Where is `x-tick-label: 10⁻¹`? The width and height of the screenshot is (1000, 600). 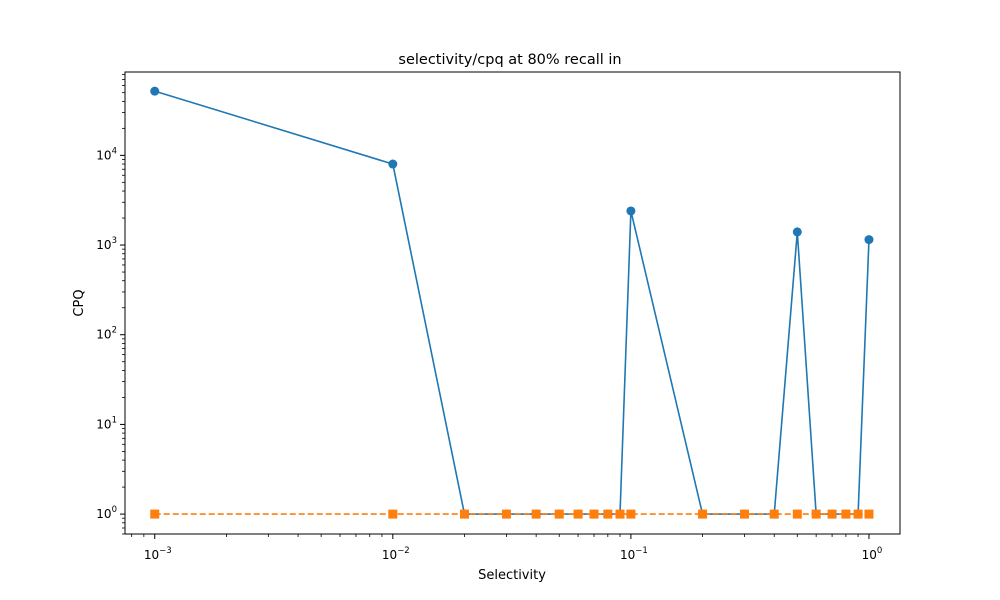 x-tick-label: 10⁻¹ is located at coordinates (634, 554).